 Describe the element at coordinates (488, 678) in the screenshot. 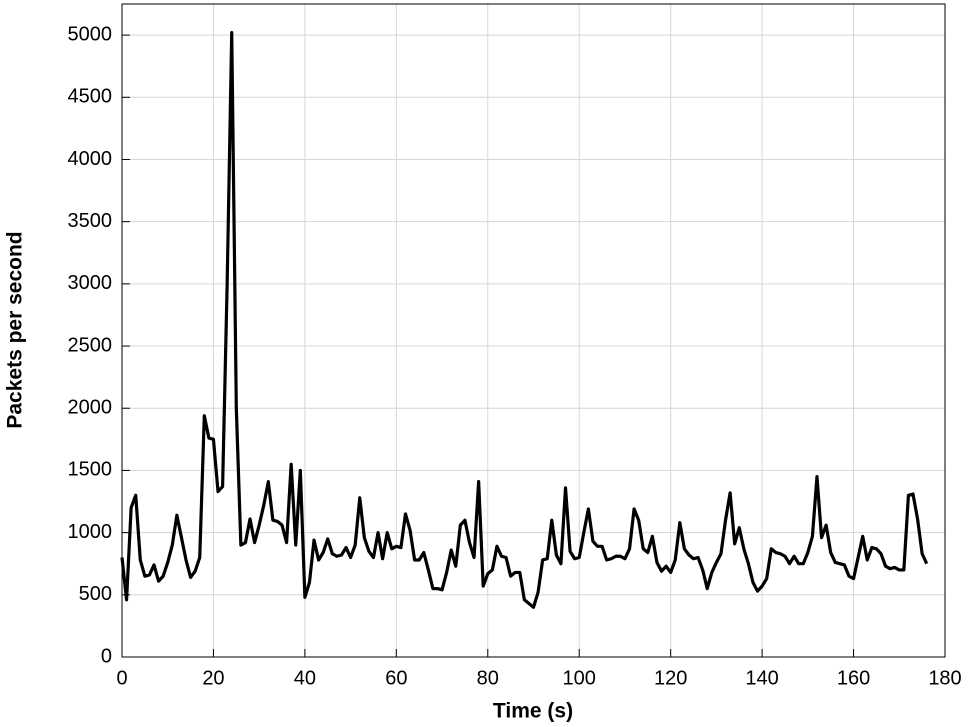

I see `x-tick-label: 80` at that location.